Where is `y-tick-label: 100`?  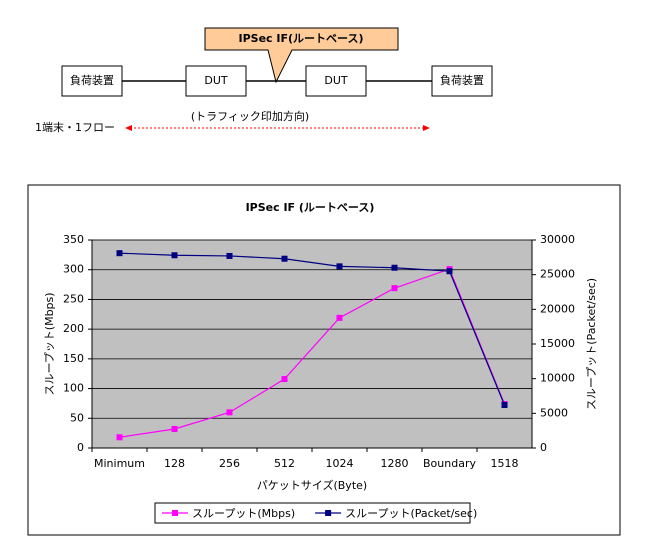
y-tick-label: 100 is located at coordinates (73, 388).